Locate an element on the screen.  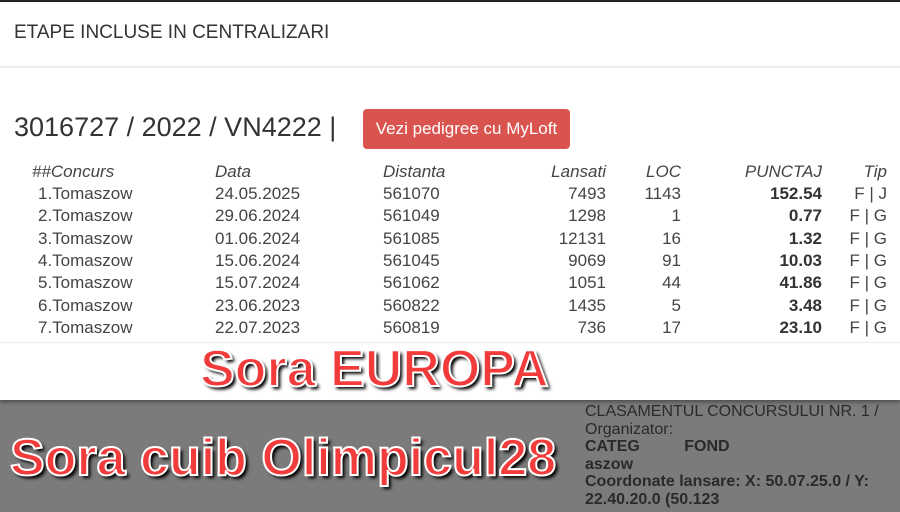
cell-distanta: 561070 is located at coordinates (411, 193).